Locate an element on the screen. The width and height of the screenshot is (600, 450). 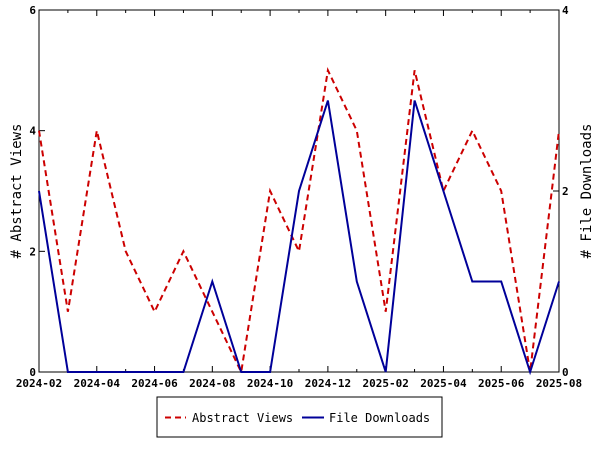
x-tick-label: 2024-12 is located at coordinates (328, 383).